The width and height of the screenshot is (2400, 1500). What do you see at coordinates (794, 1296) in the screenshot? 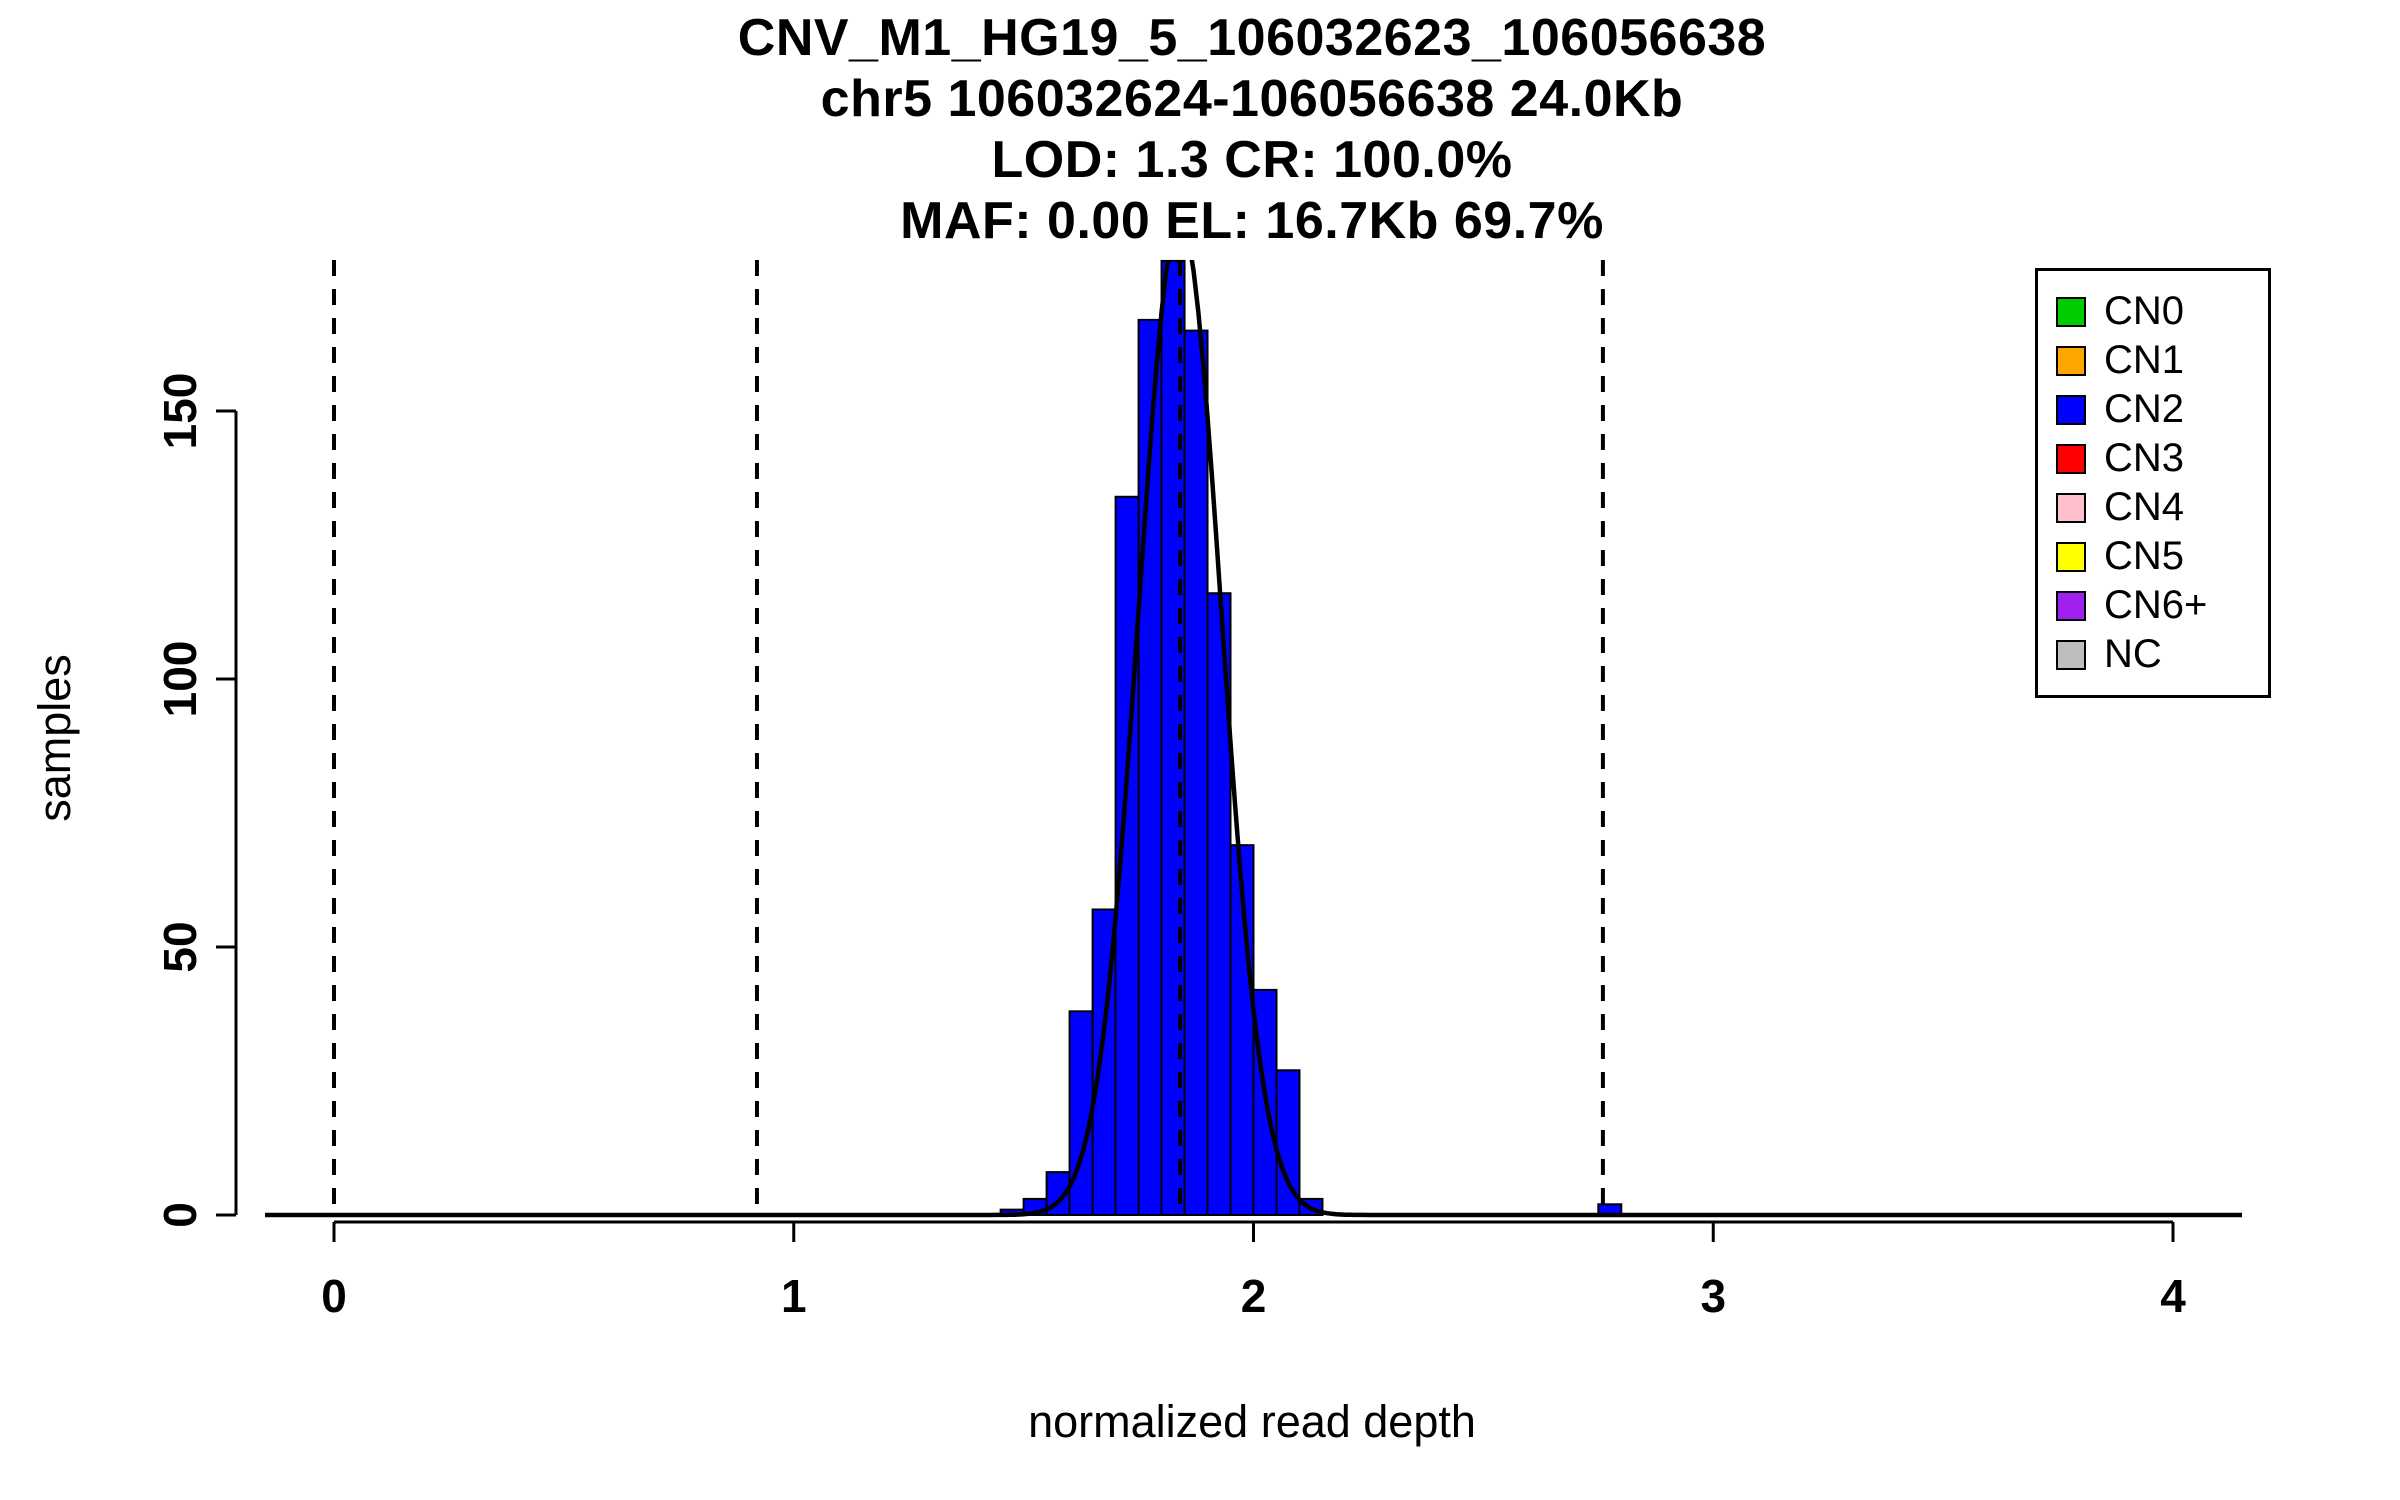
I see `x-tick-label: 1` at bounding box center [794, 1296].